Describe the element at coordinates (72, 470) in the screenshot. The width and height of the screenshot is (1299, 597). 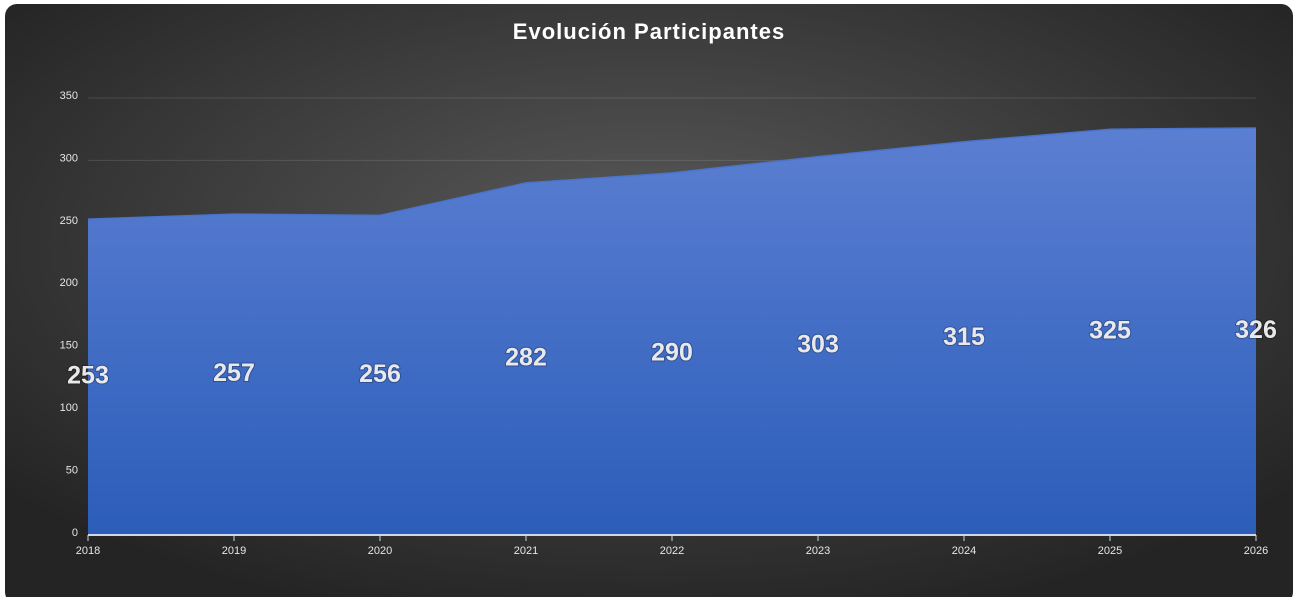
I see `y-tick-label: 50` at that location.